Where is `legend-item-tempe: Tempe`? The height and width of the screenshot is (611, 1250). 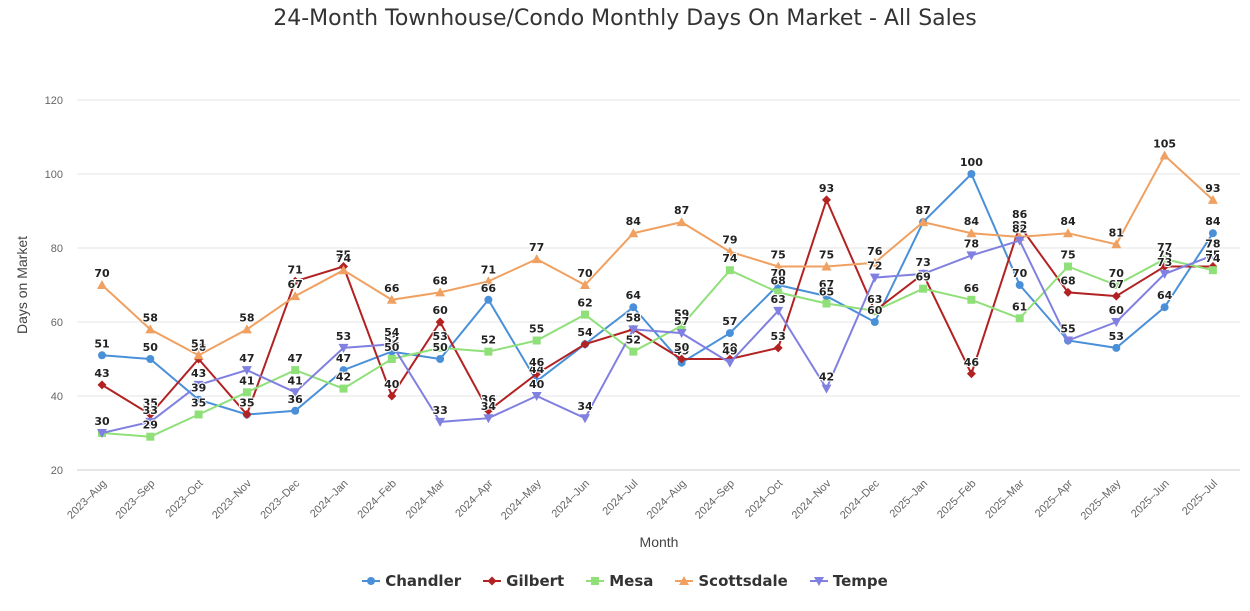 legend-item-tempe: Tempe is located at coordinates (848, 581).